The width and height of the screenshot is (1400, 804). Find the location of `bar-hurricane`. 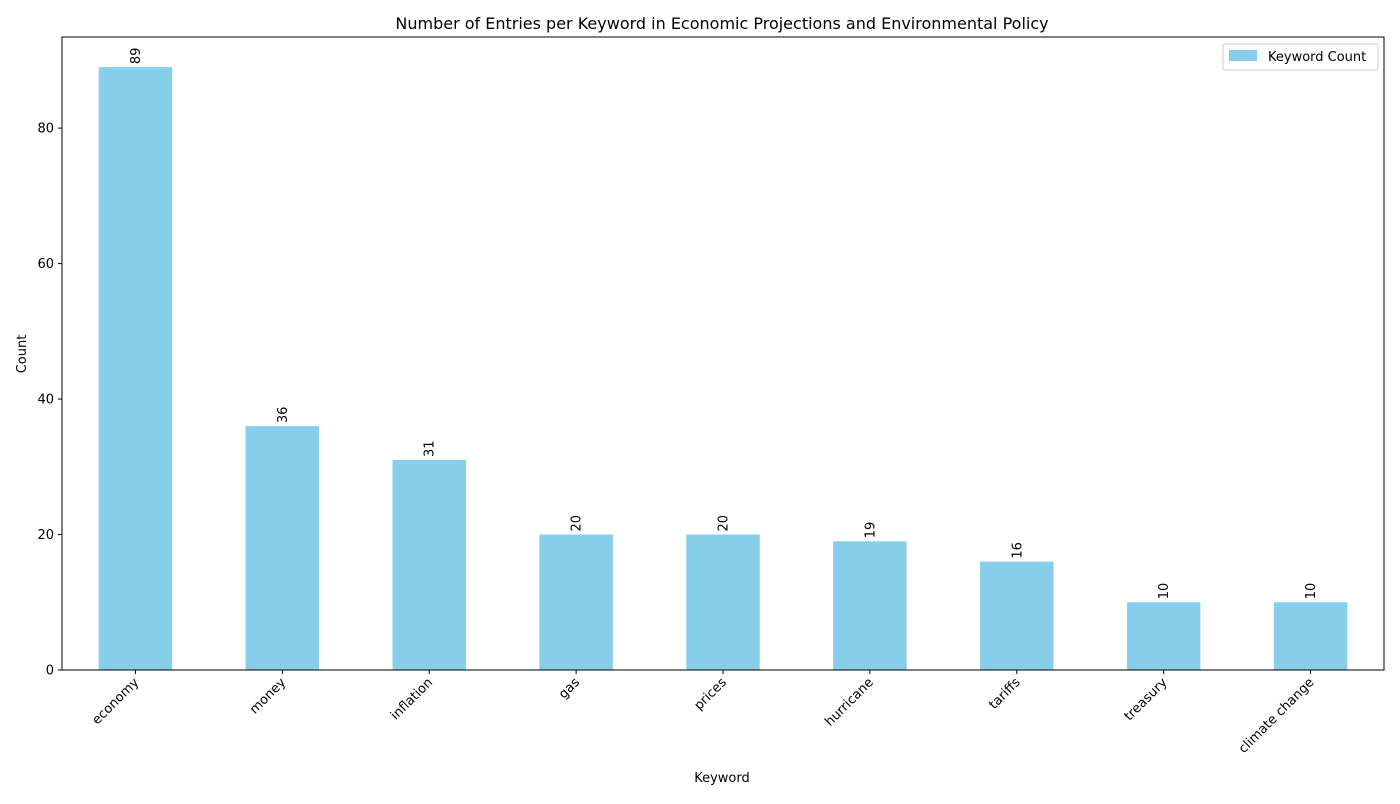

bar-hurricane is located at coordinates (870, 605).